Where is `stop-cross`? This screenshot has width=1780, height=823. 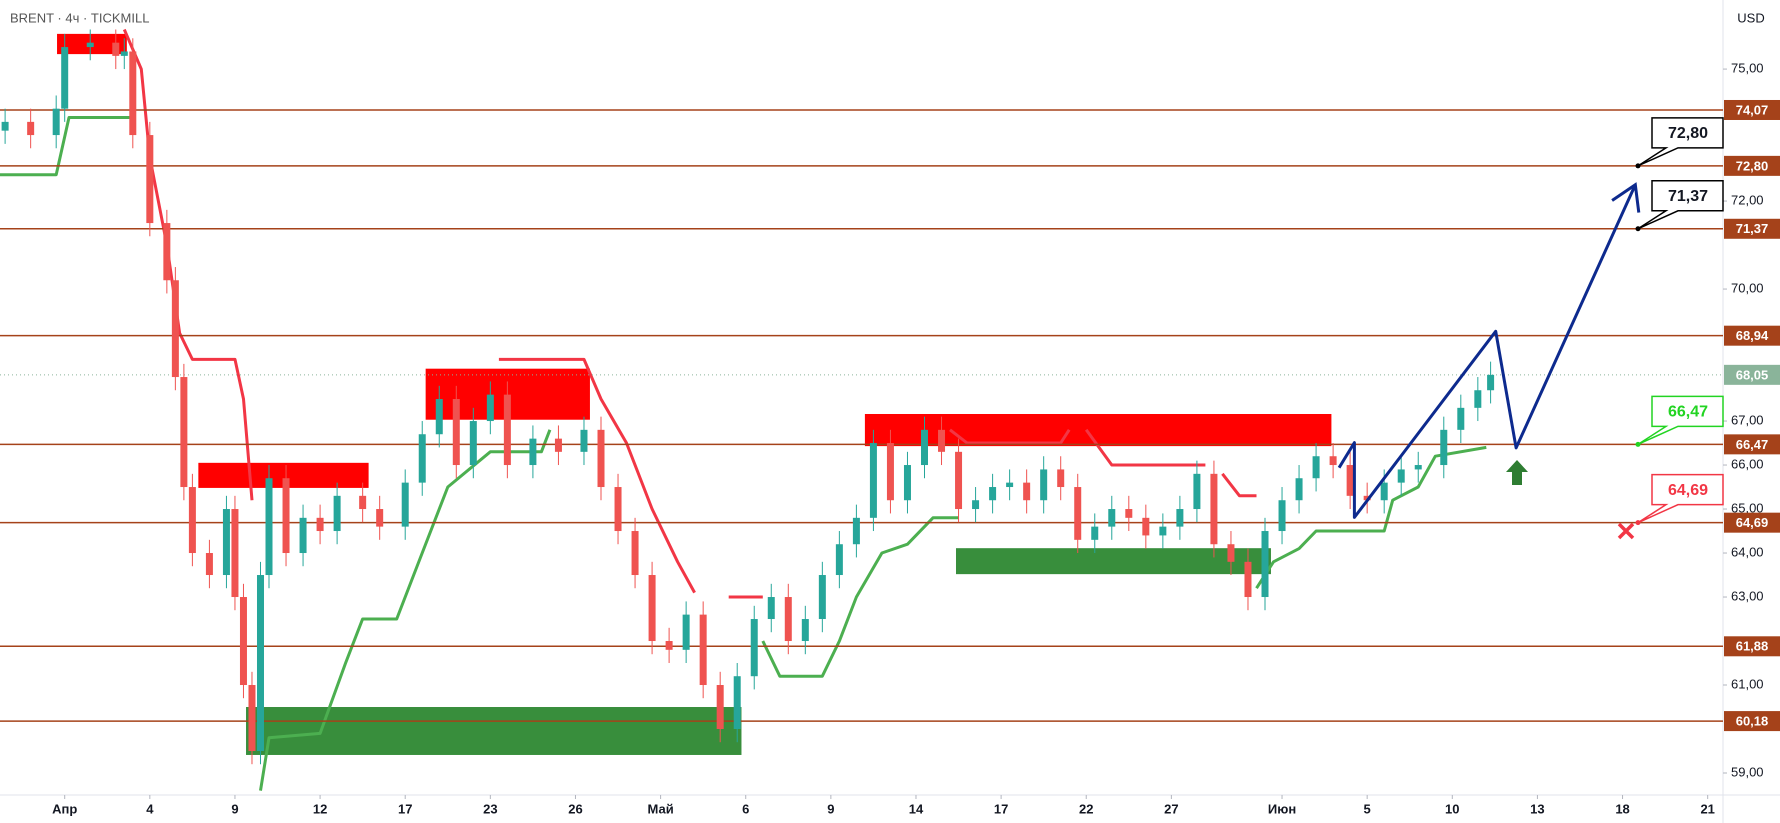 stop-cross is located at coordinates (1626, 531).